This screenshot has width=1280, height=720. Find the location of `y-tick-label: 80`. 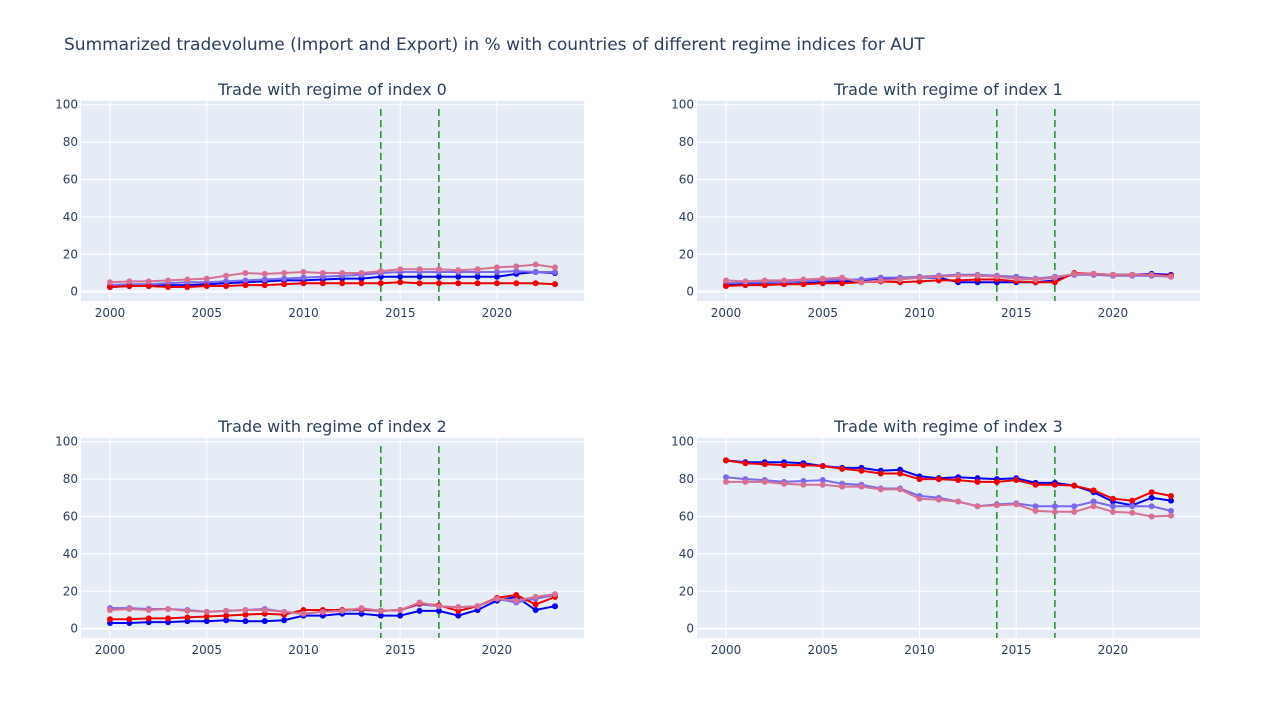

y-tick-label: 80 is located at coordinates (70, 479).